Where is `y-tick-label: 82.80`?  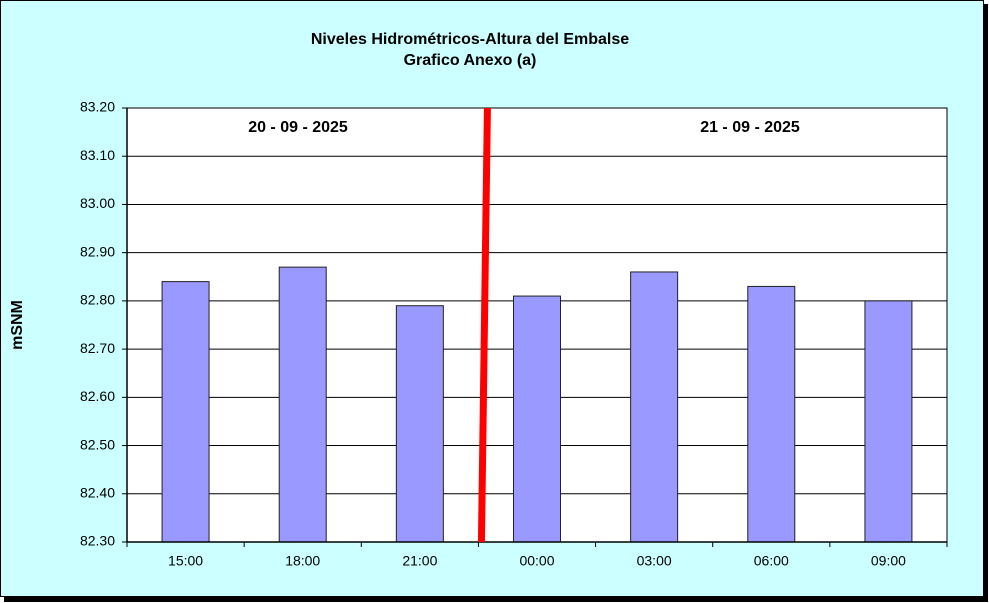
y-tick-label: 82.80 is located at coordinates (97, 300).